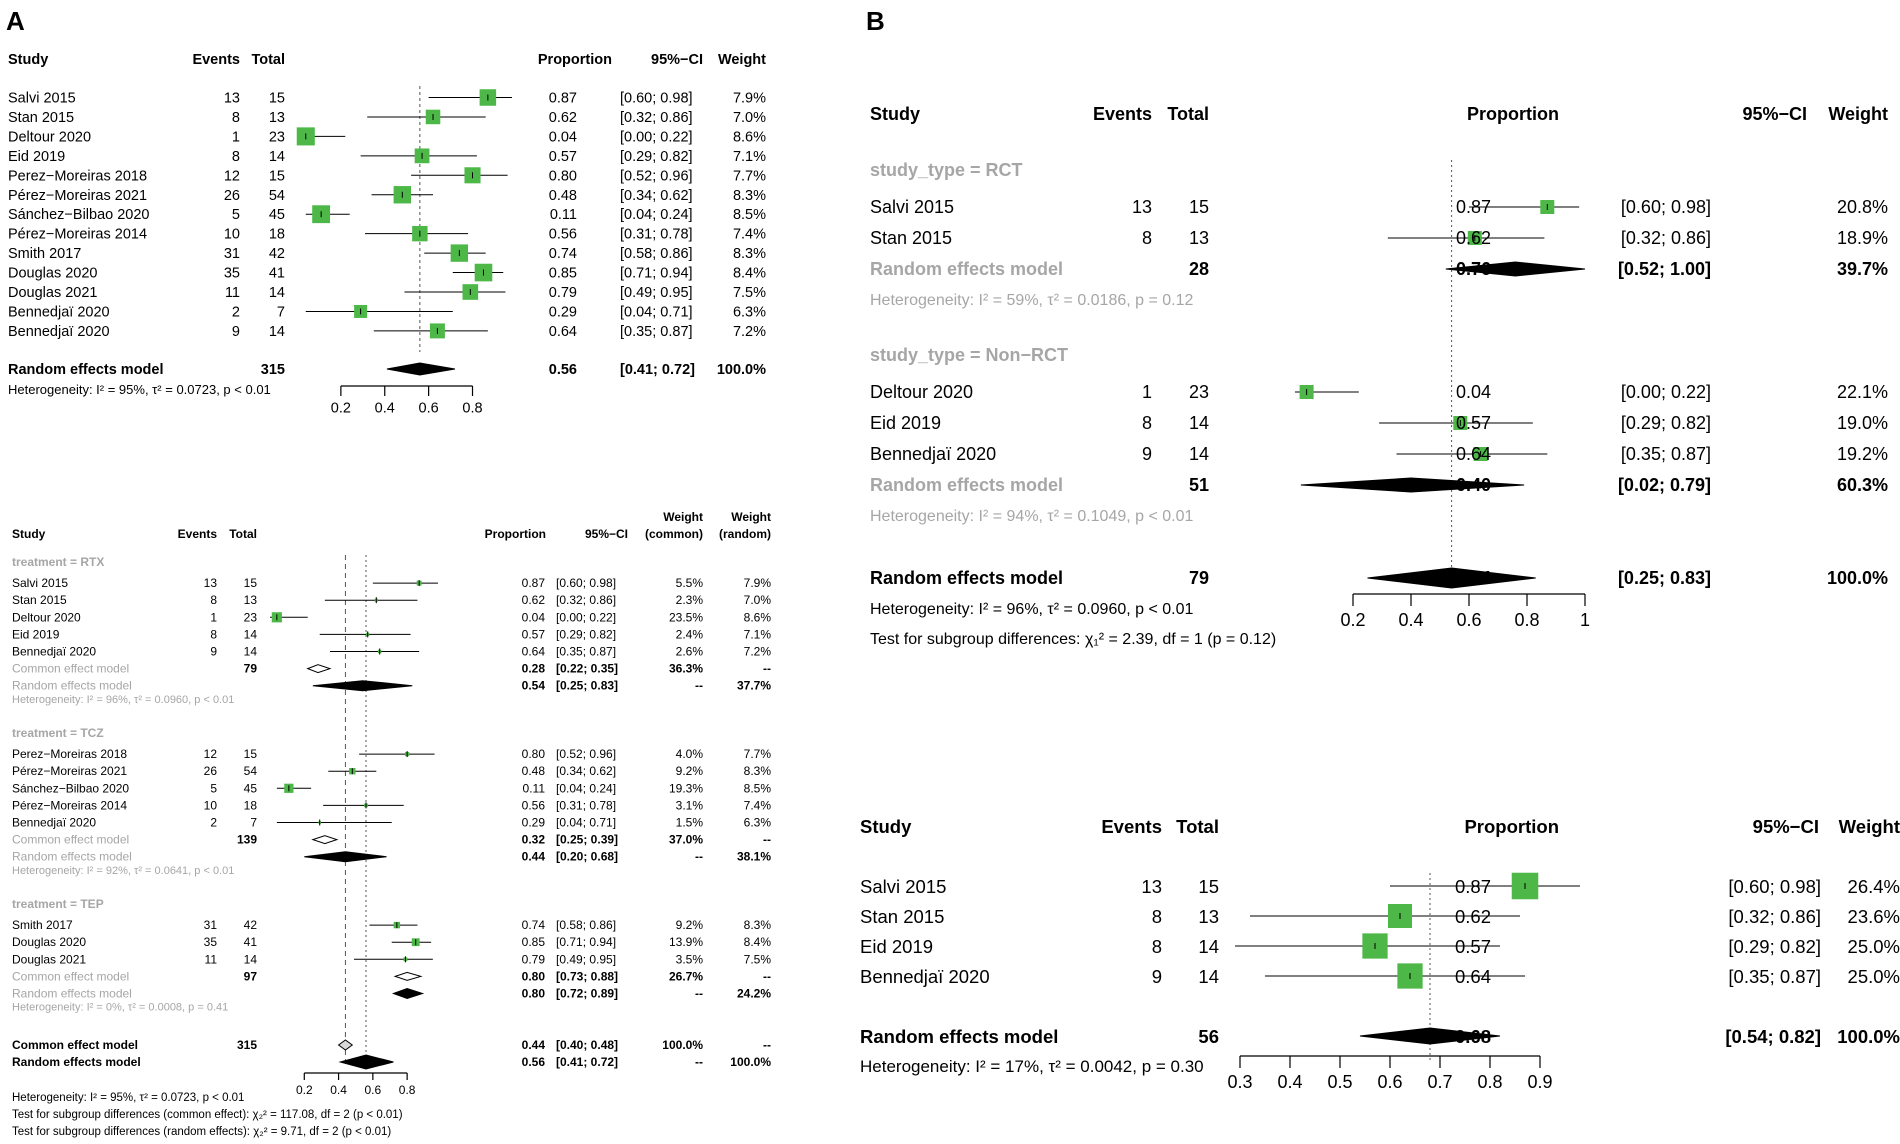 The image size is (1900, 1144). I want to click on a2-header-ci: 95%−CI, so click(606, 534).